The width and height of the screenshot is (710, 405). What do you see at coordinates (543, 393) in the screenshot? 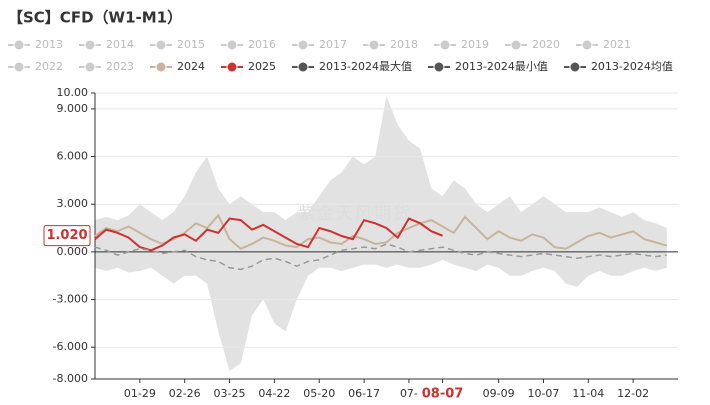
I see `x-tick-label: 10-07` at bounding box center [543, 393].